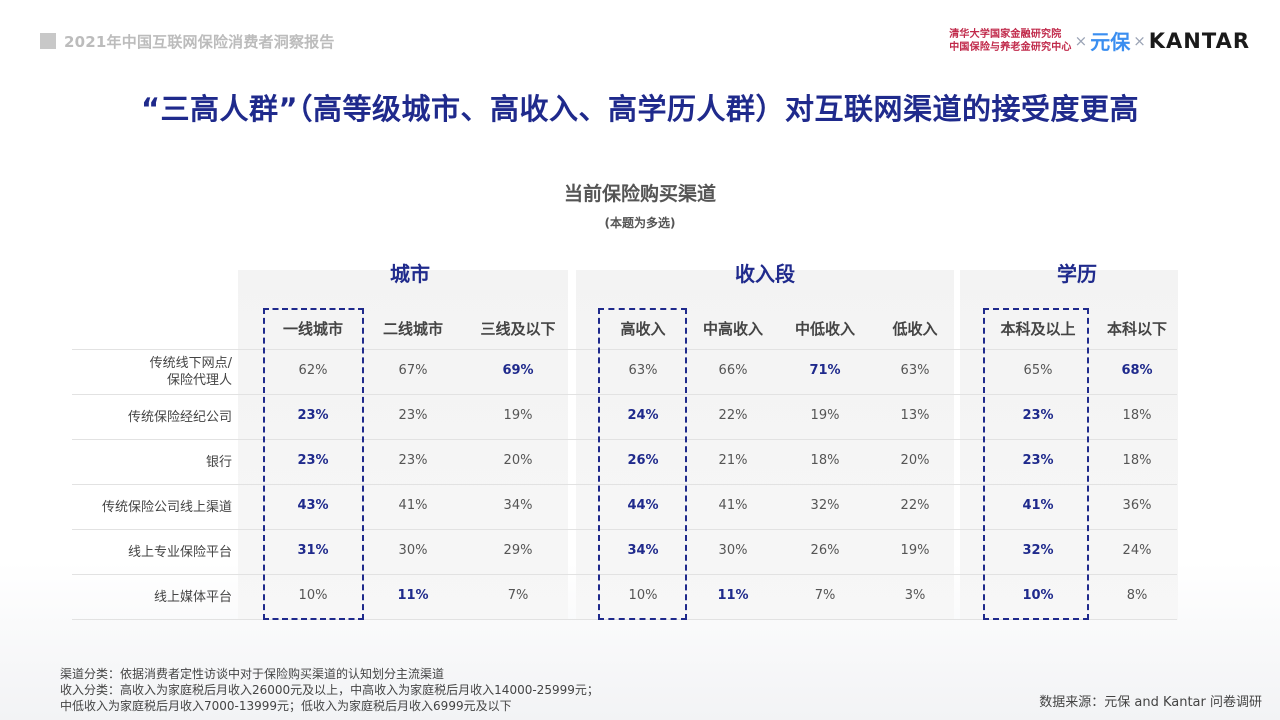 Image resolution: width=1280 pixels, height=720 pixels. Describe the element at coordinates (1077, 274) in the screenshot. I see `group-title: 学历` at that location.